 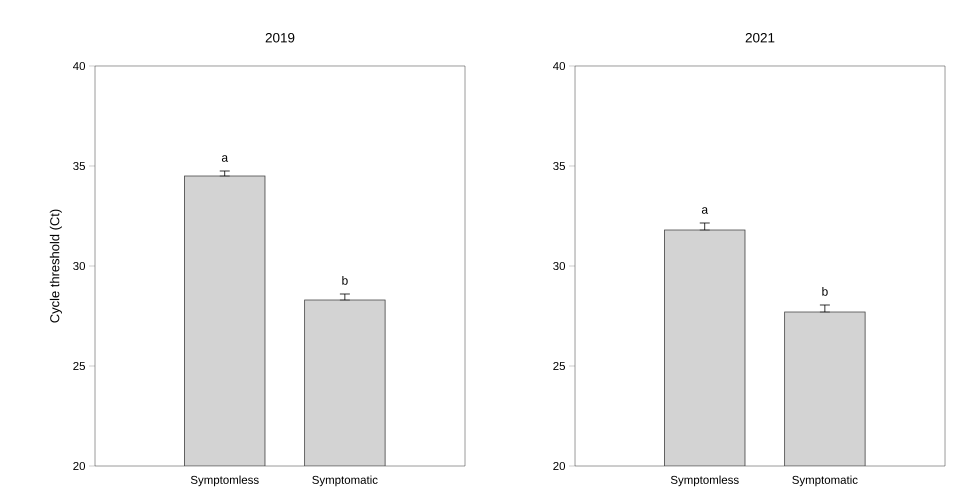 I want to click on chart-title: 2019, so click(x=280, y=37).